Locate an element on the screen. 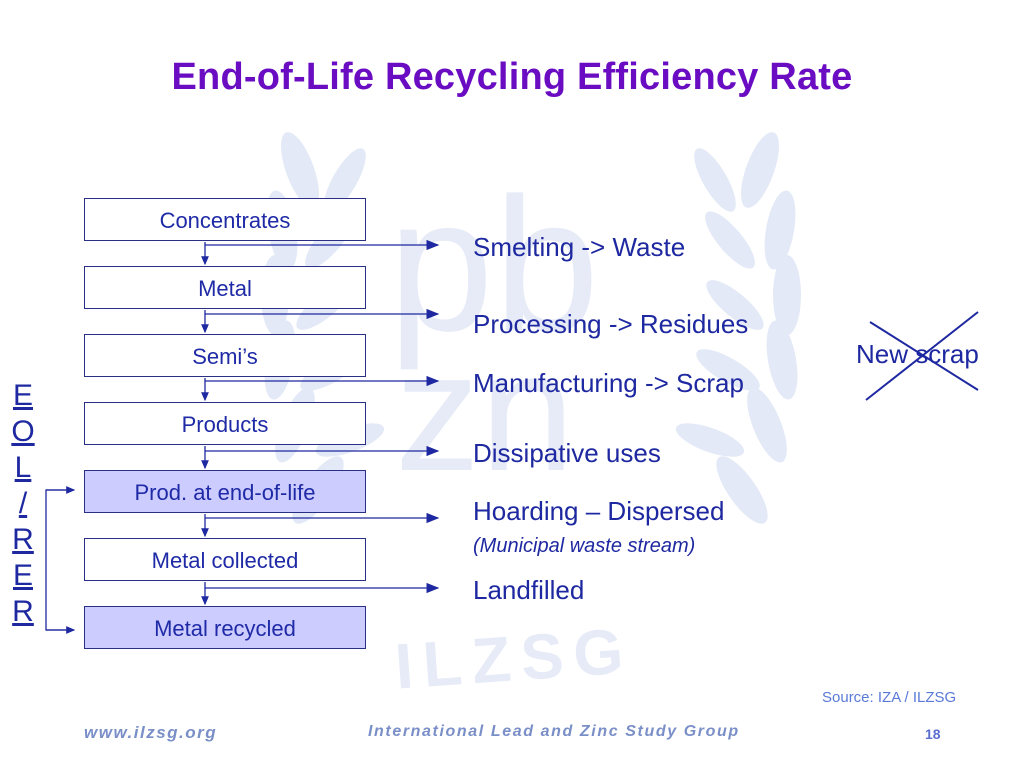 This screenshot has height=768, width=1024. footer-organization: International Lead and Zinc Study Group is located at coordinates (554, 731).